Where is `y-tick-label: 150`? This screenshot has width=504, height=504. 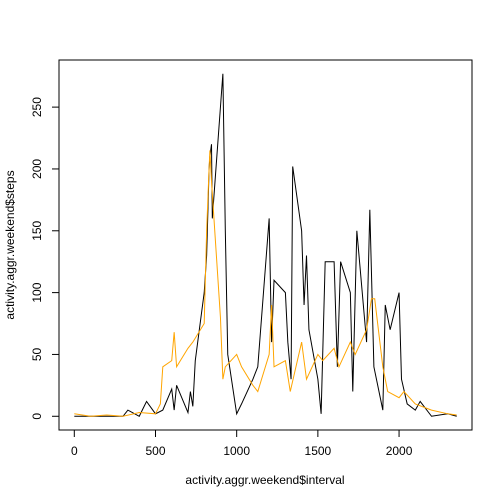 y-tick-label: 150 is located at coordinates (37, 230).